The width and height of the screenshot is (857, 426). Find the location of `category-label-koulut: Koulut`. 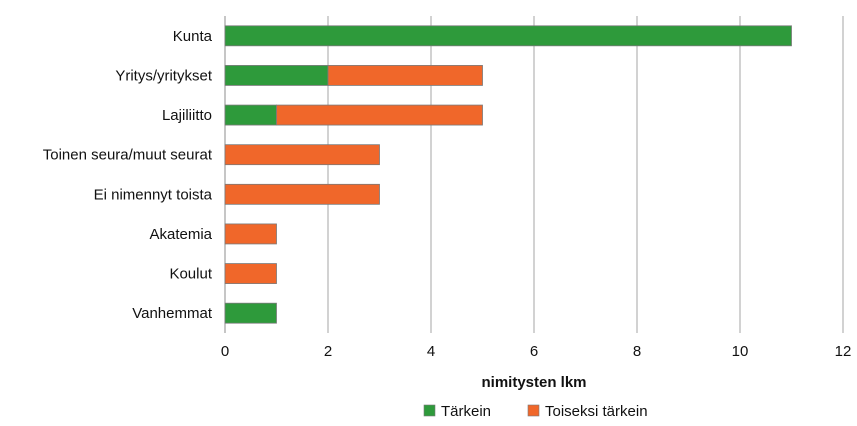

category-label-koulut: Koulut is located at coordinates (190, 274).